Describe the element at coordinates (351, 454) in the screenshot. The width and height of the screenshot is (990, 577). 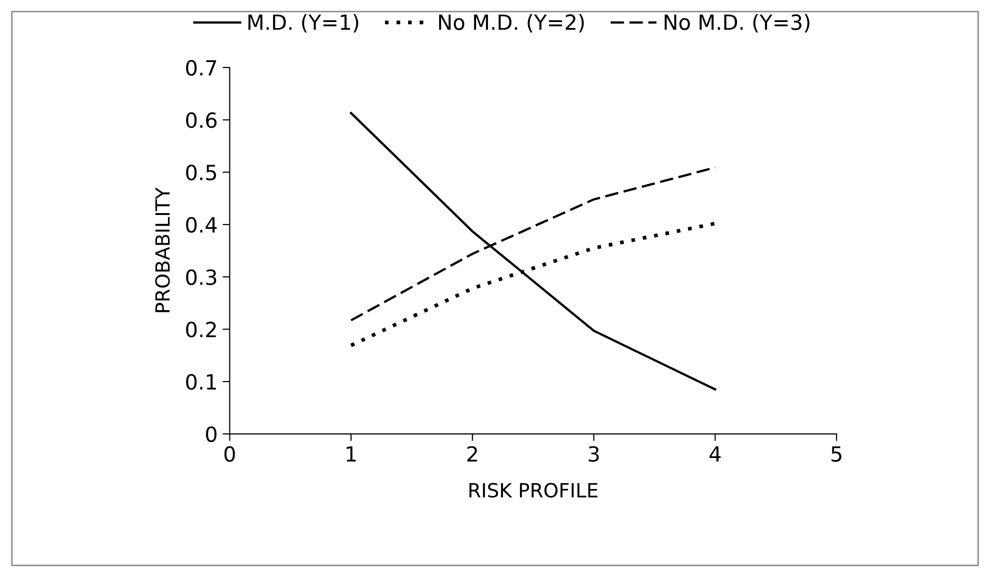
I see `x-tick-label: 1` at that location.